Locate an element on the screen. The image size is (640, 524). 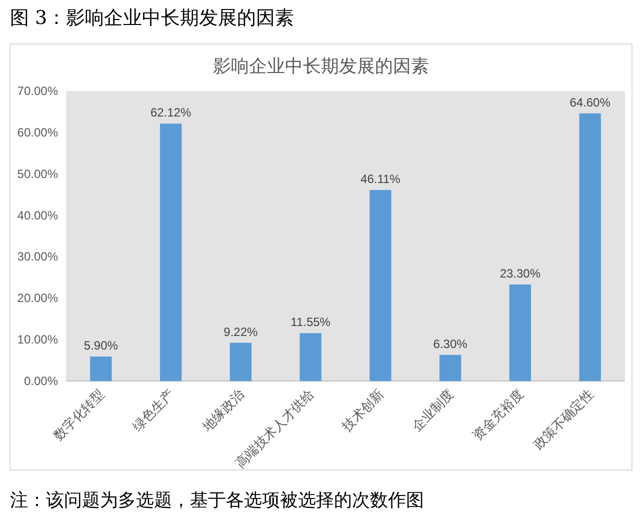
data-label: 5.90% is located at coordinates (101, 345).